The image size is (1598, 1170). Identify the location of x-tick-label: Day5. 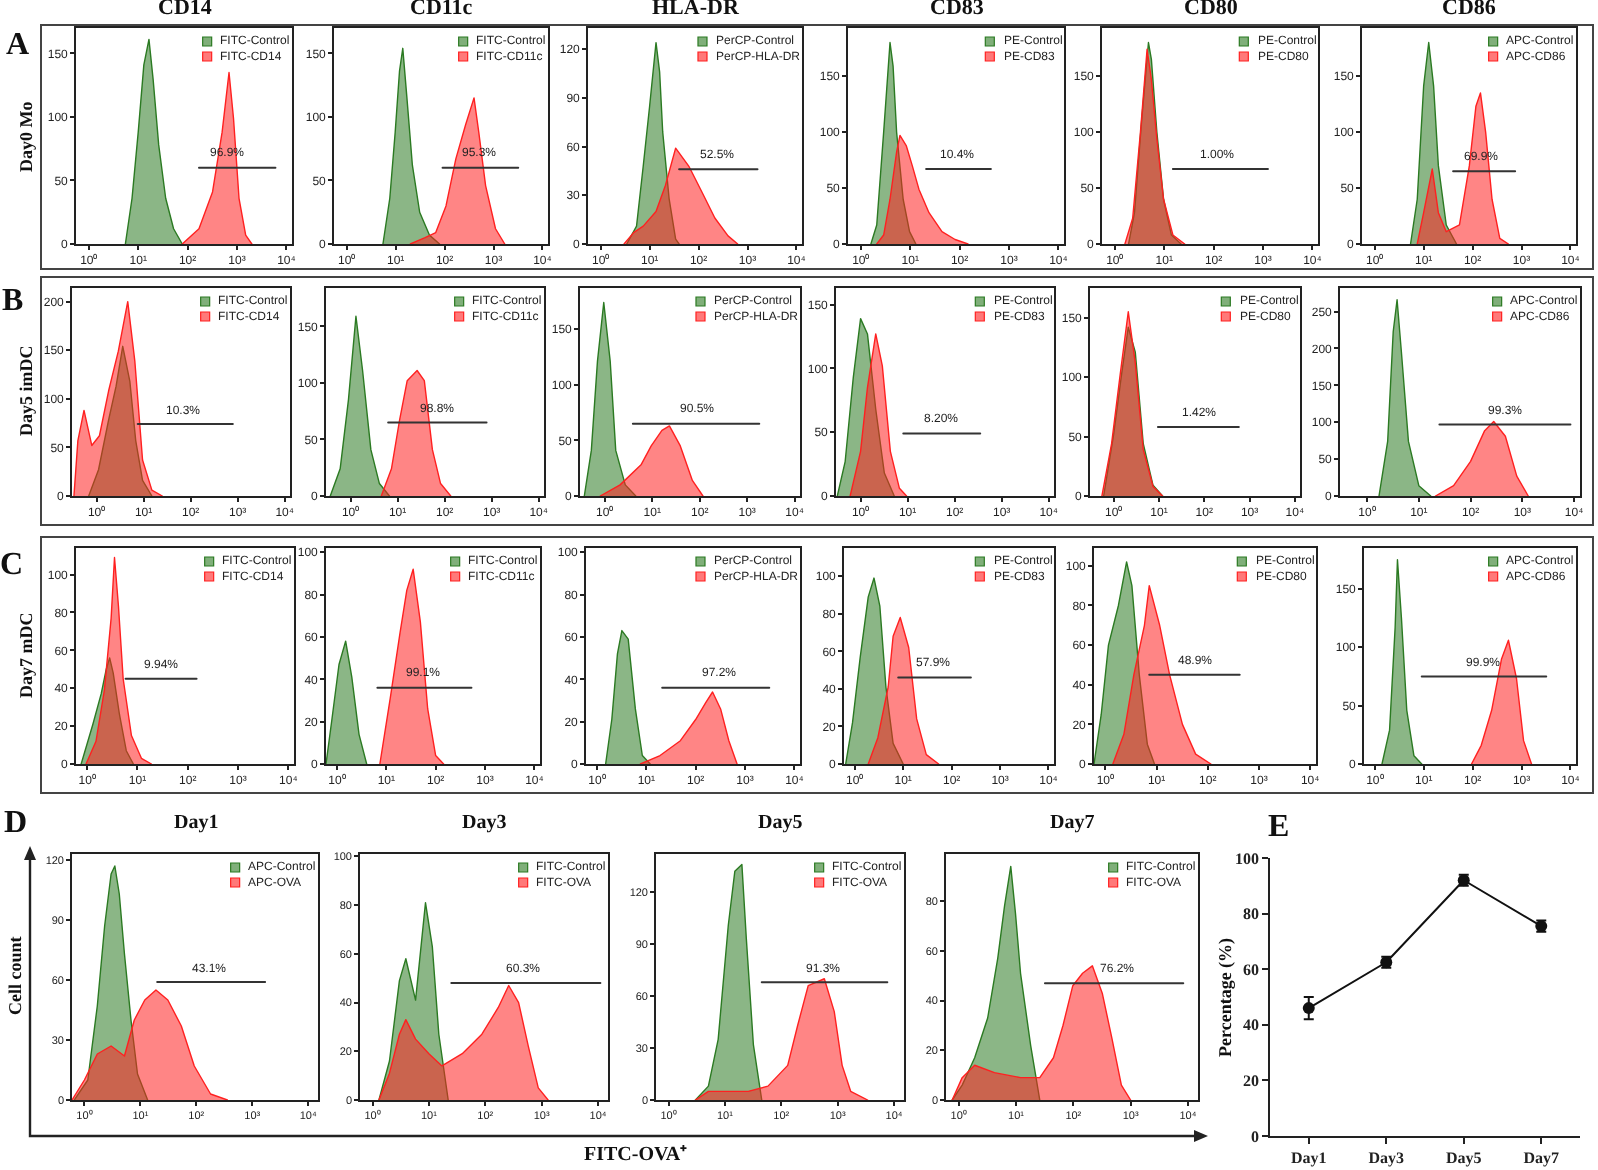
(1463, 1158).